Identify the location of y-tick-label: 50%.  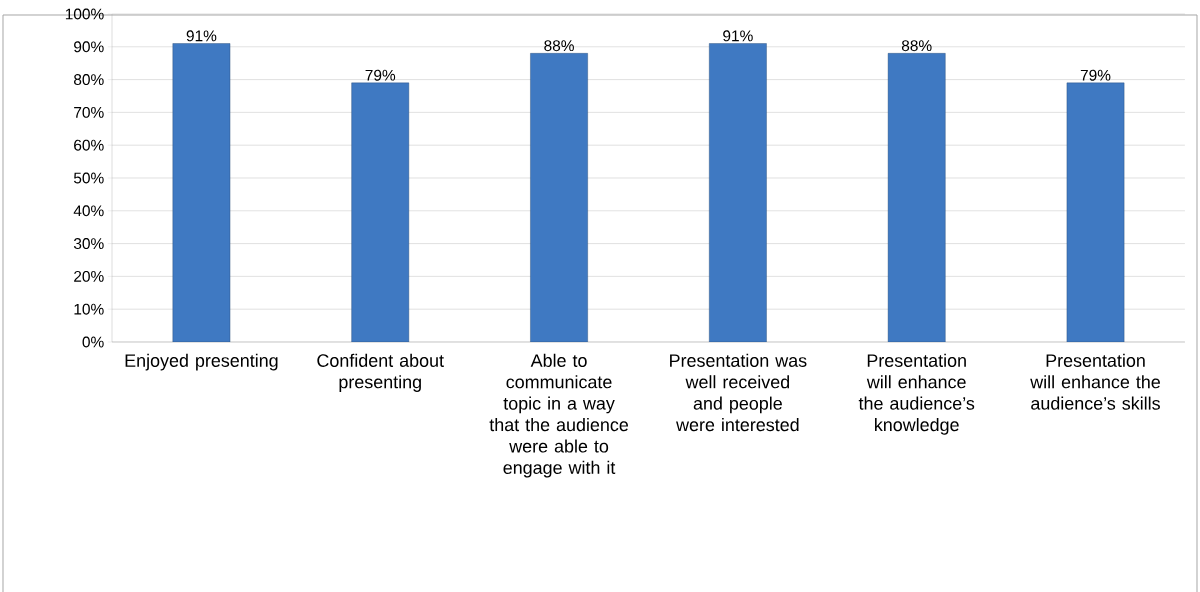
(88, 178).